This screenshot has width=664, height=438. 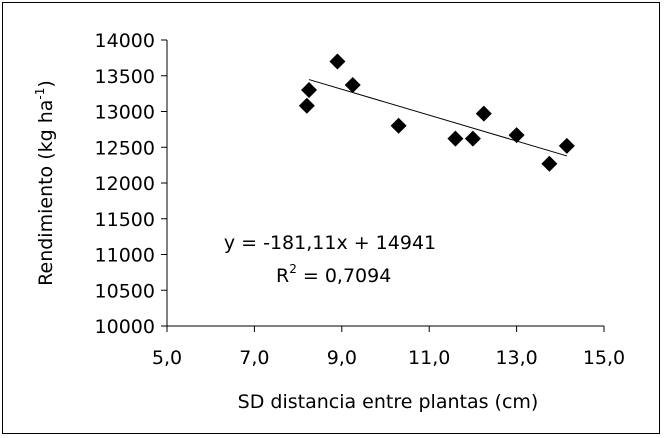 I want to click on x-tick-label: 11,0, so click(x=429, y=358).